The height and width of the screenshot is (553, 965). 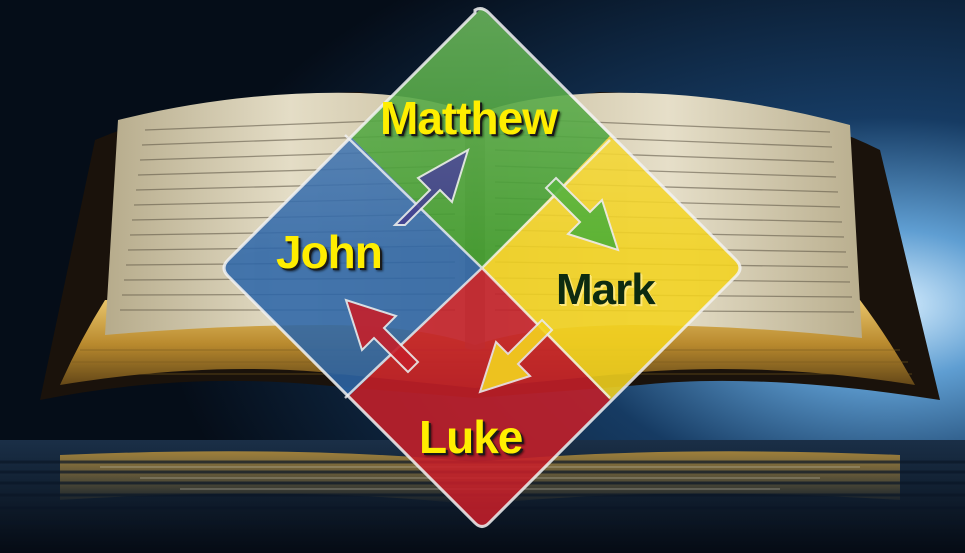 What do you see at coordinates (516, 356) in the screenshot?
I see `arrow-mark-to-luke` at bounding box center [516, 356].